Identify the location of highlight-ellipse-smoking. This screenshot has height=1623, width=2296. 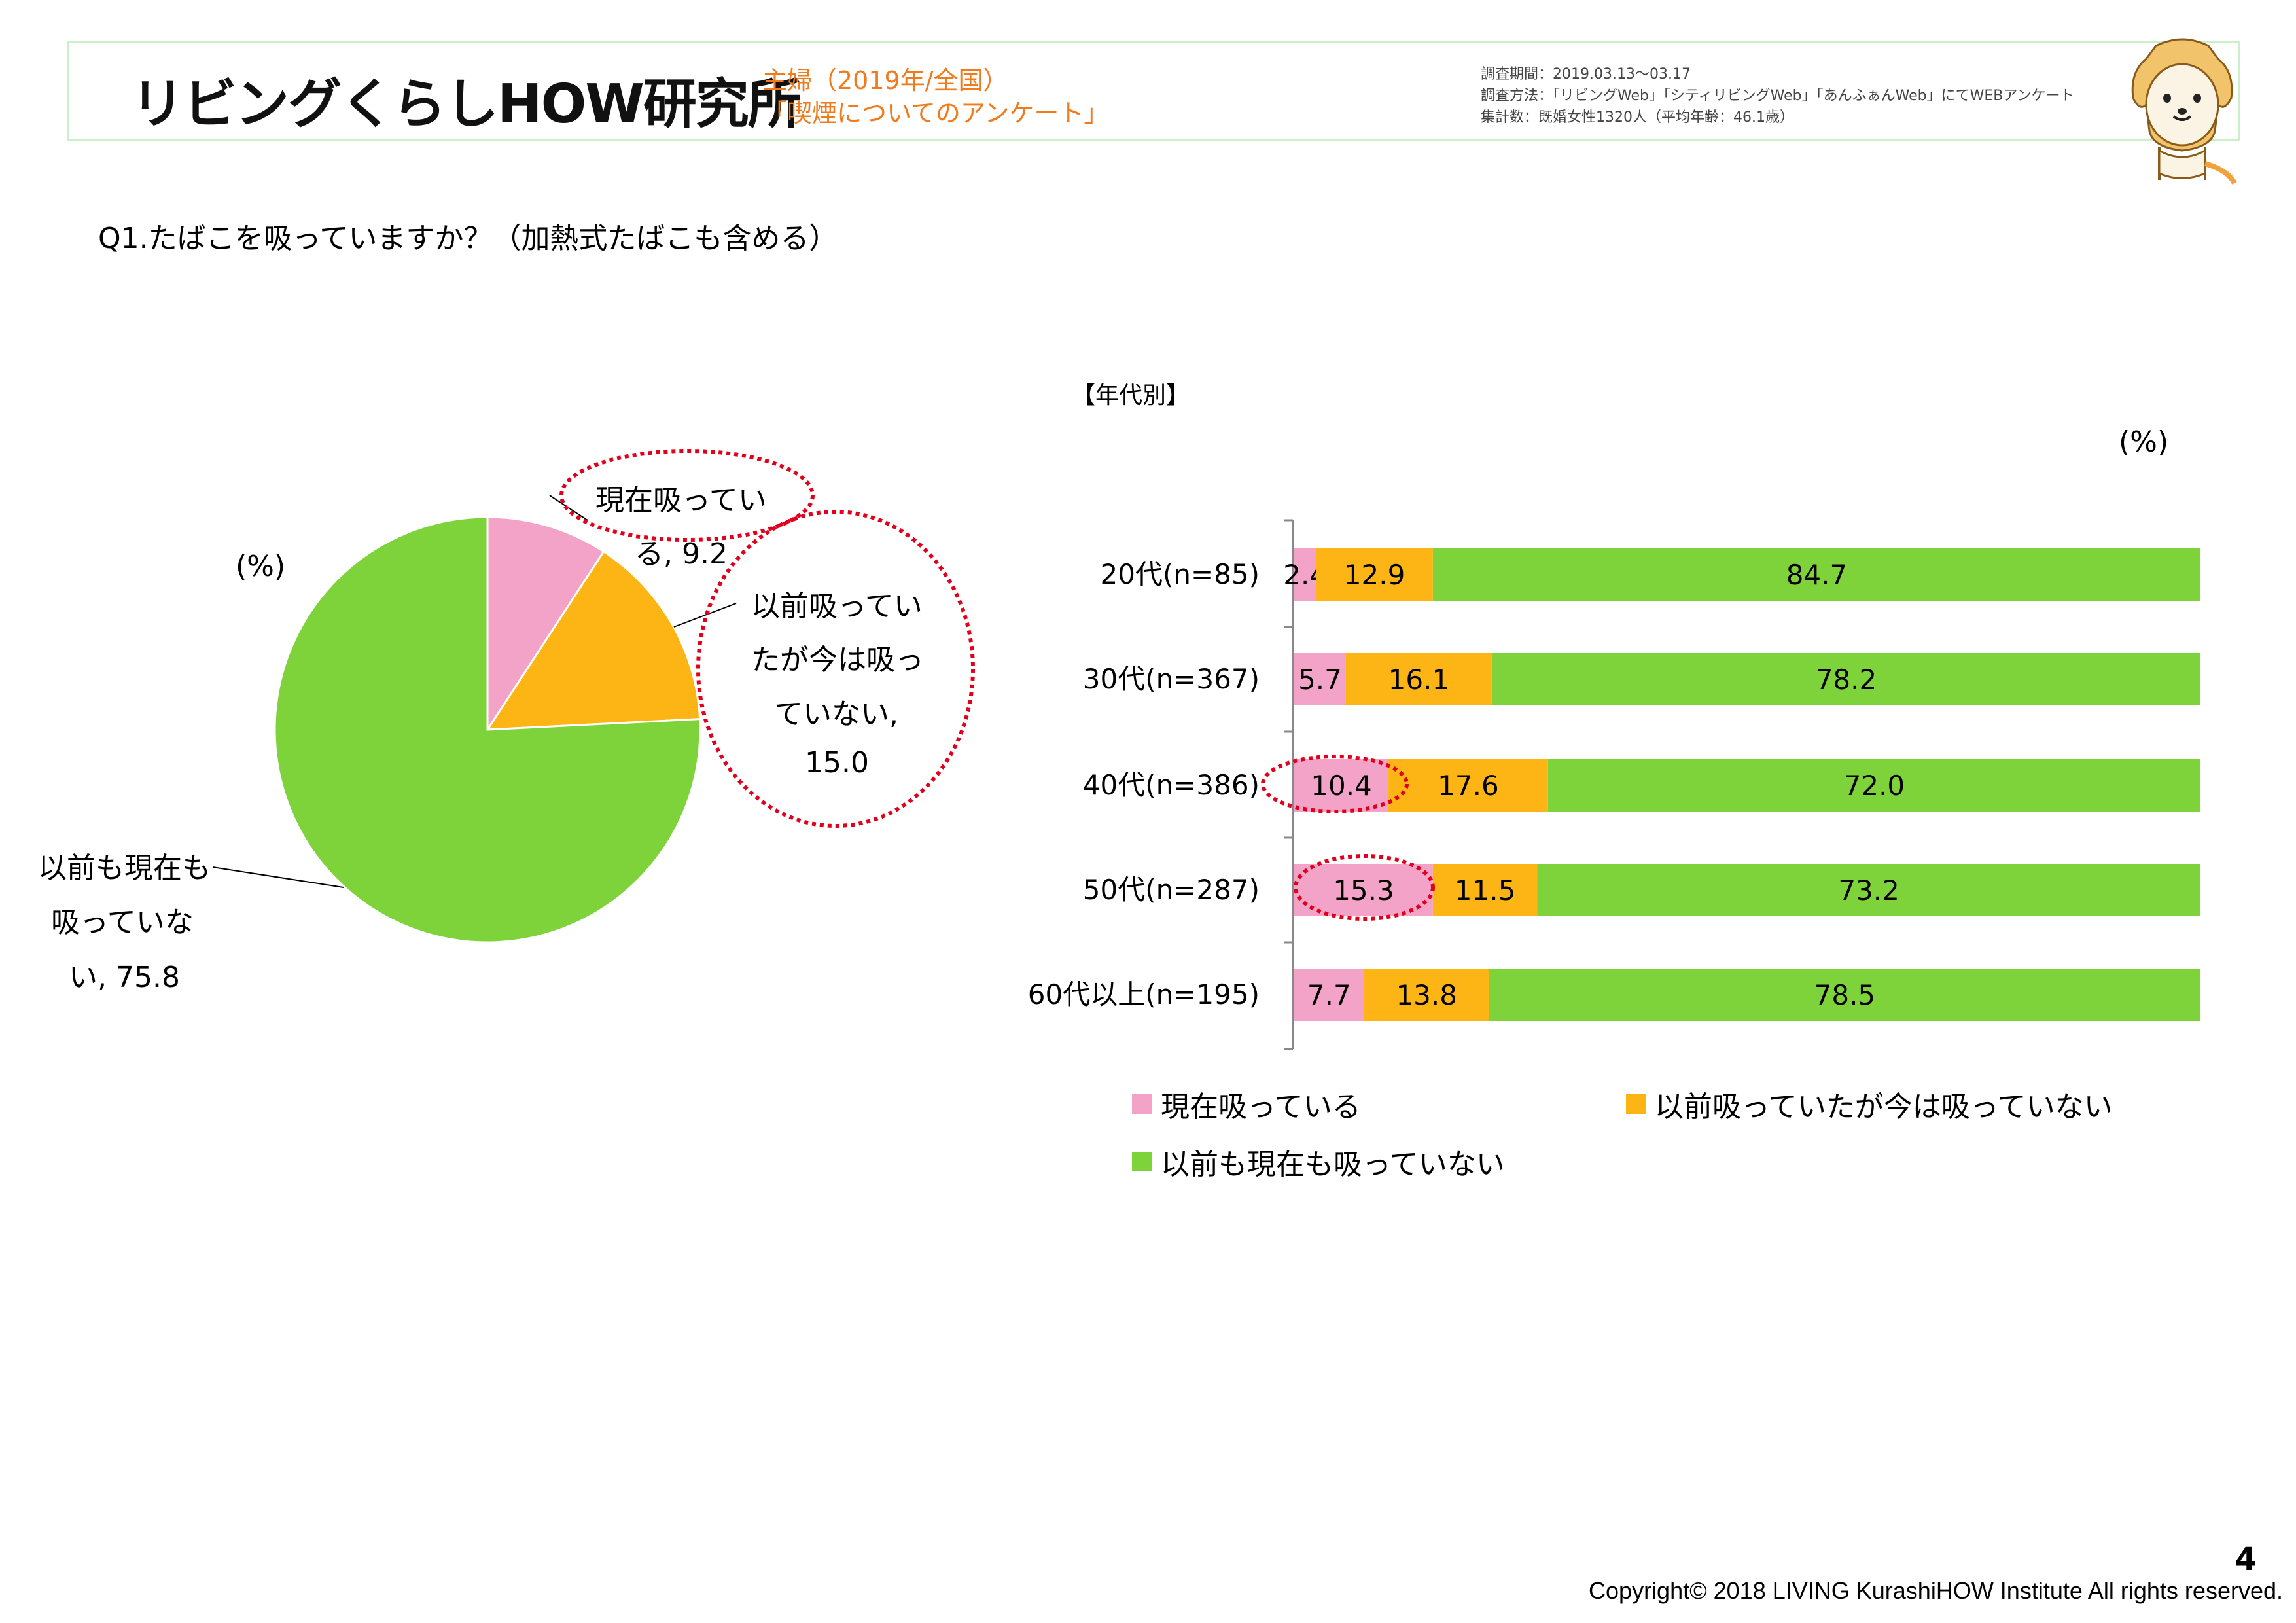
(687, 495).